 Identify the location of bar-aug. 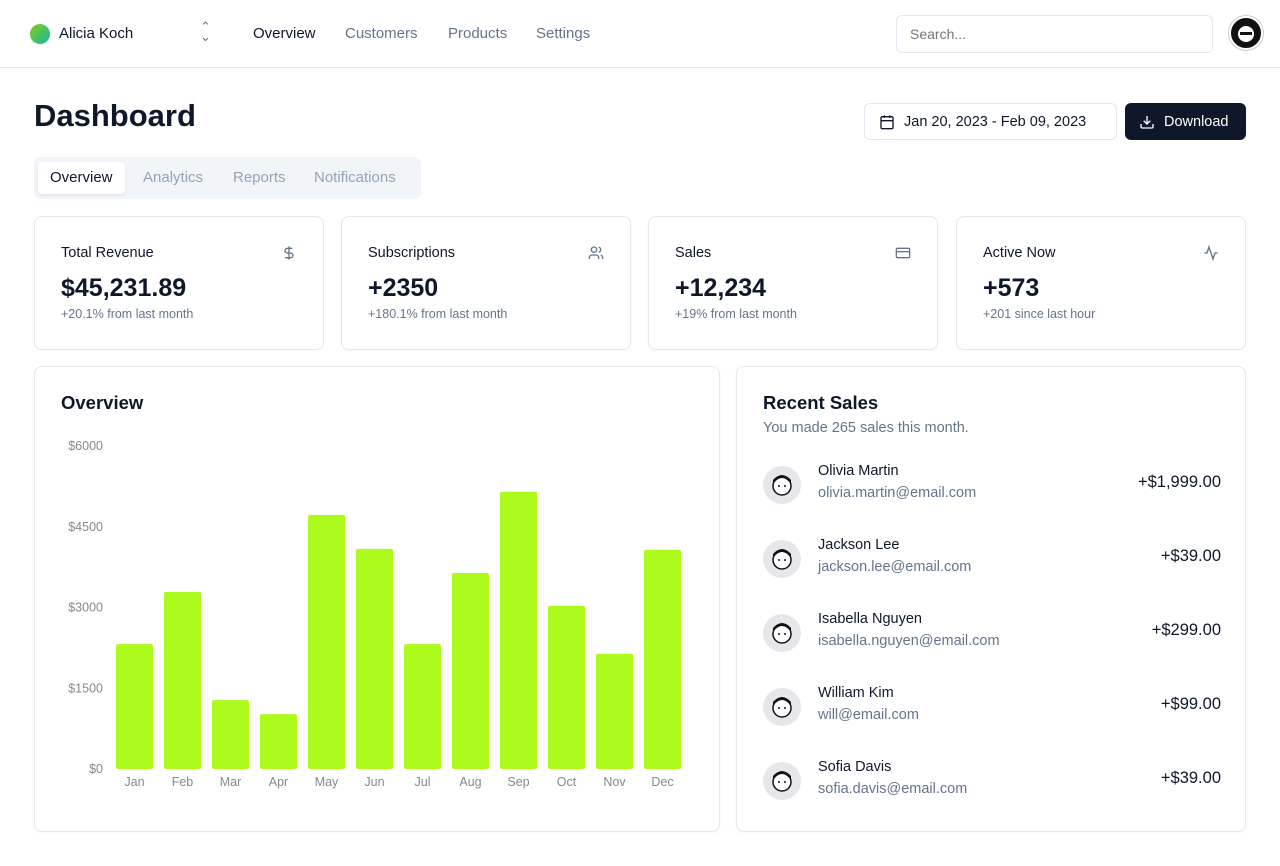
(470, 671).